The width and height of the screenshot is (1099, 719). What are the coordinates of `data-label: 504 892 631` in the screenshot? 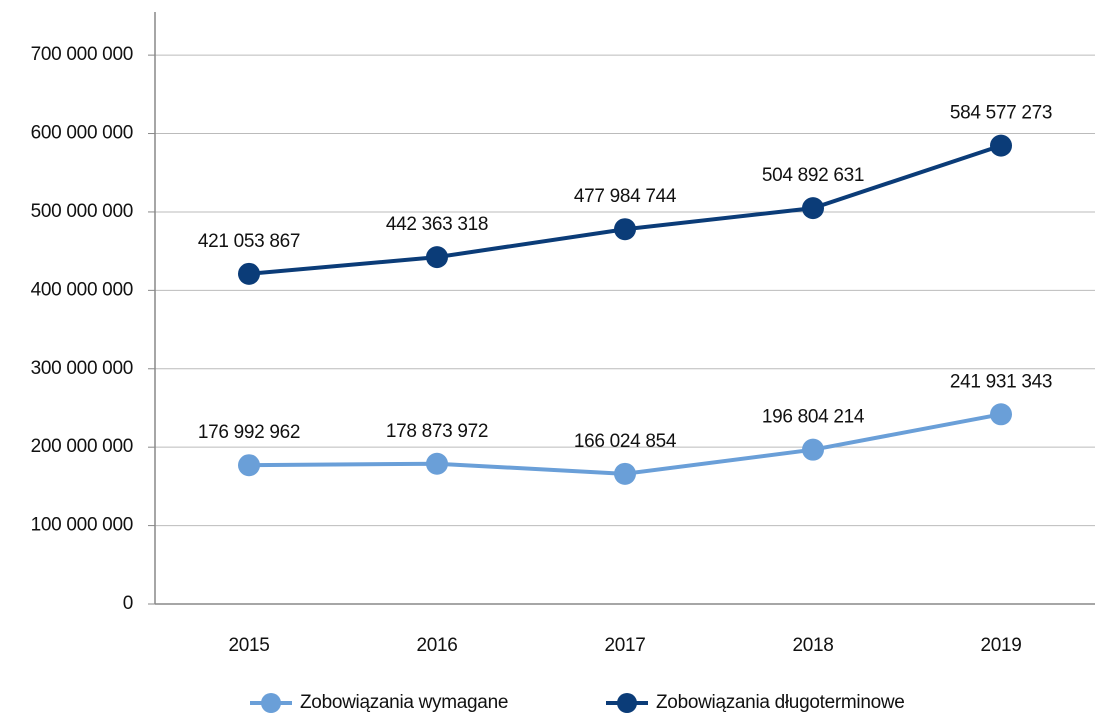 It's located at (813, 175).